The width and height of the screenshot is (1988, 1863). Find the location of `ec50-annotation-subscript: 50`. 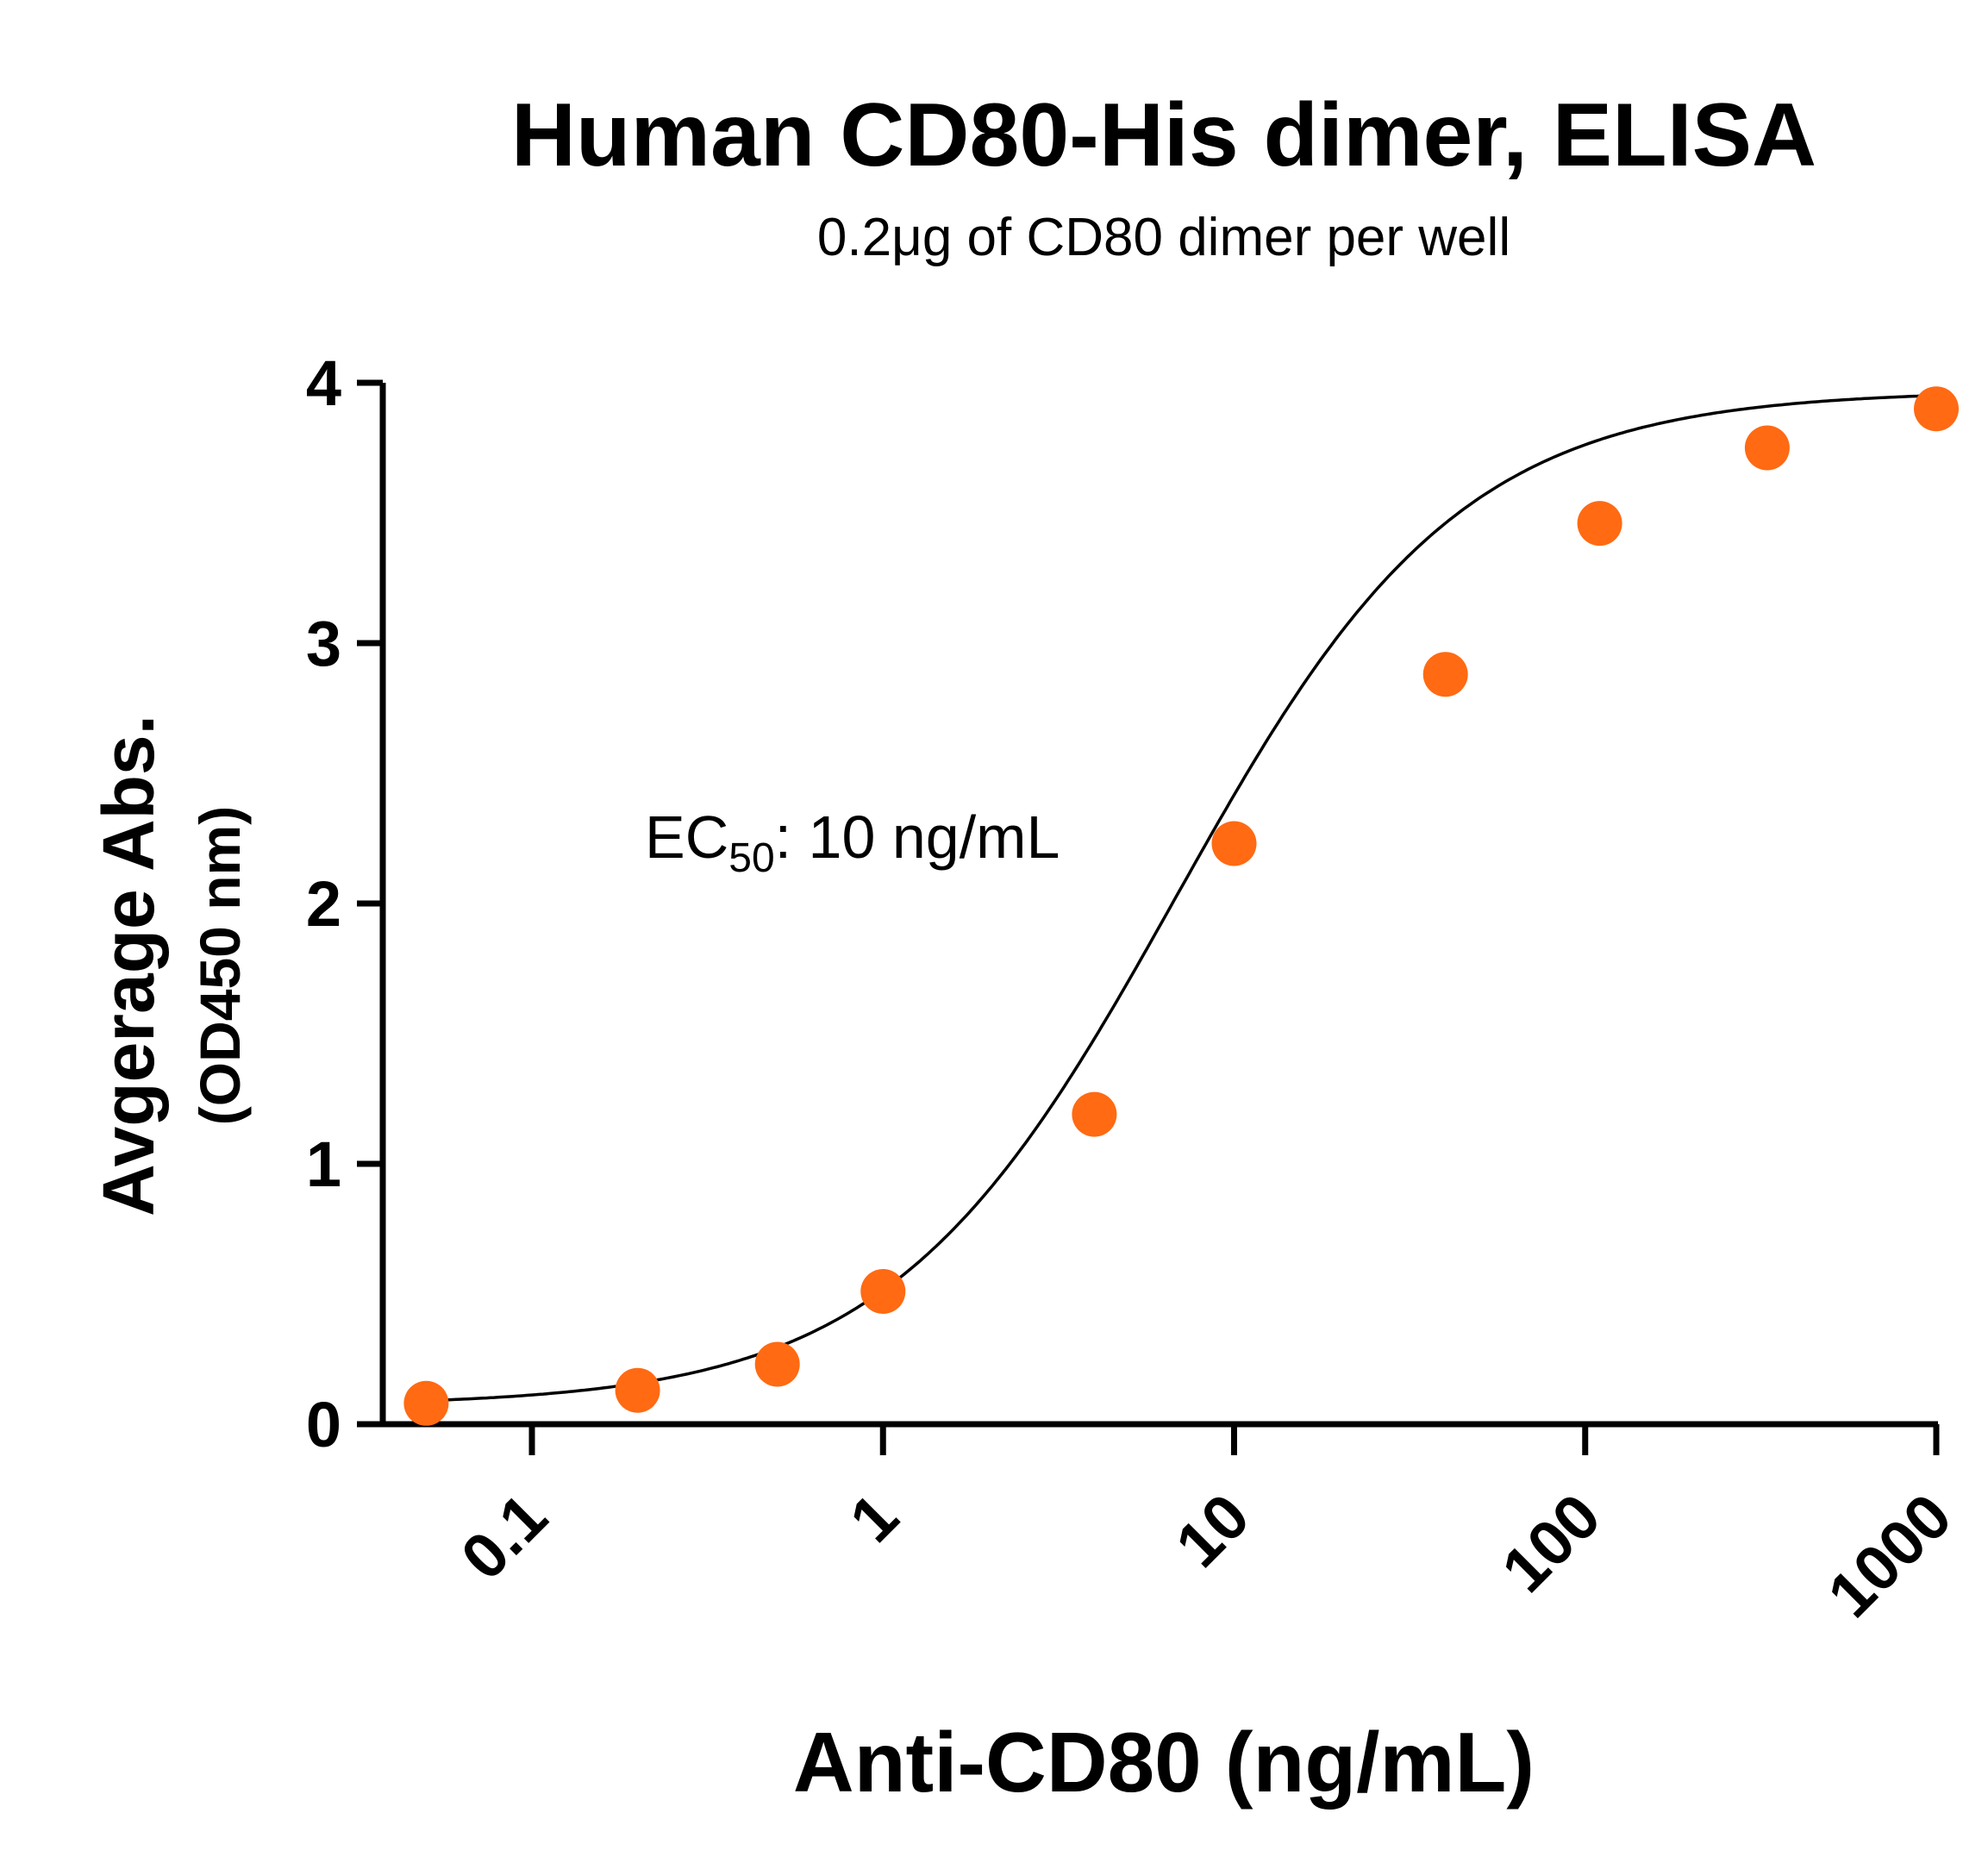

ec50-annotation-subscript: 50 is located at coordinates (751, 858).